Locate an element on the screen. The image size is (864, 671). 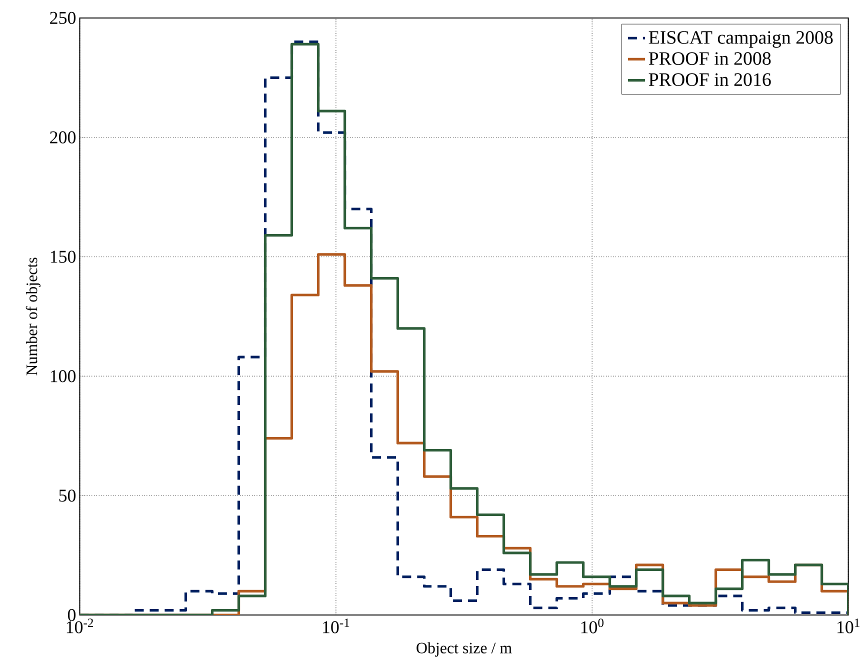
x-tick-label: 10$^{-1}$ is located at coordinates (336, 626).